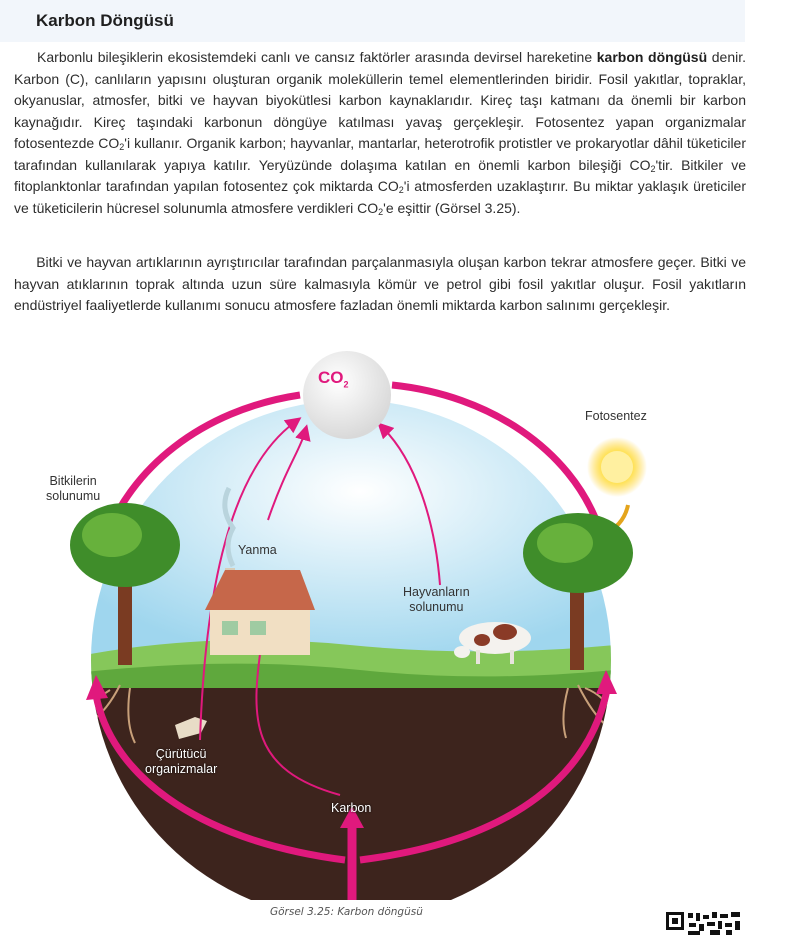 This screenshot has width=800, height=935. What do you see at coordinates (401, 190) in the screenshot?
I see `p1-subscript-3: 2` at bounding box center [401, 190].